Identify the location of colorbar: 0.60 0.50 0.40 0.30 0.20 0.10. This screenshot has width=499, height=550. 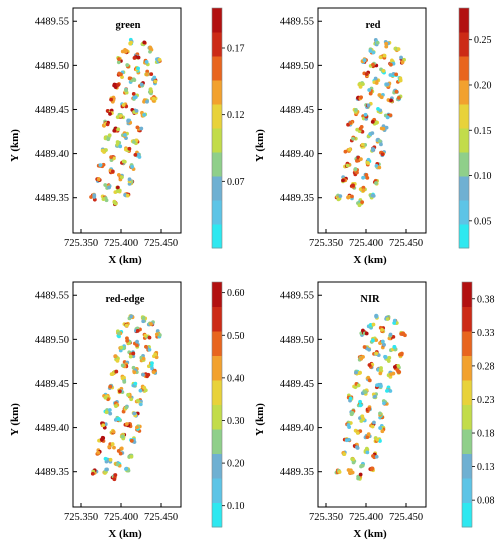
(228, 404).